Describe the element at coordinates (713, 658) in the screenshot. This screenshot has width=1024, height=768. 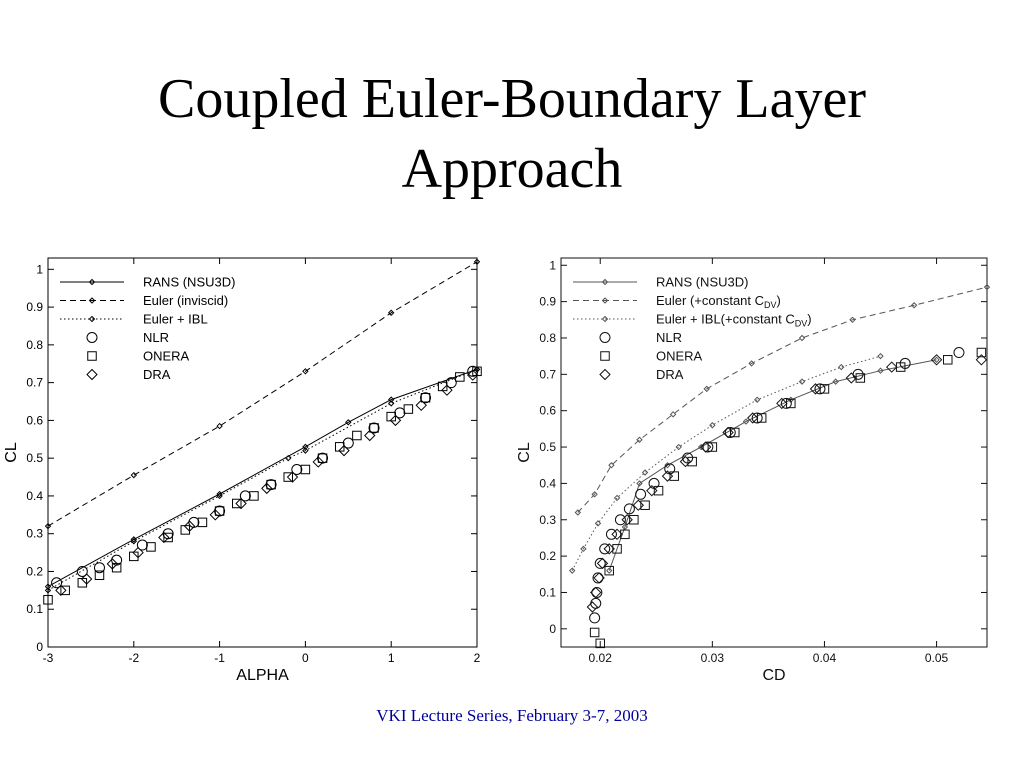
I see `x-tick-label: 0.03` at that location.